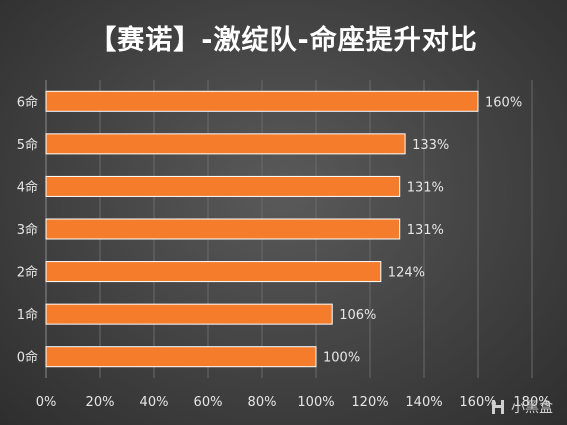 The height and width of the screenshot is (425, 567). I want to click on y-tick-label: 1命, so click(27, 315).